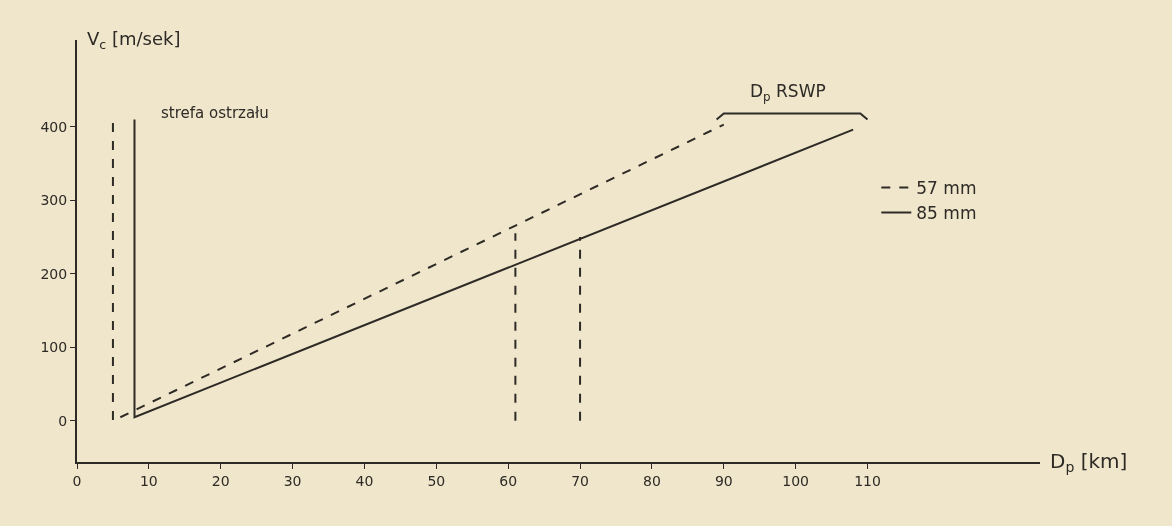  Describe the element at coordinates (946, 213) in the screenshot. I see `legend-label: 85 mm` at that location.